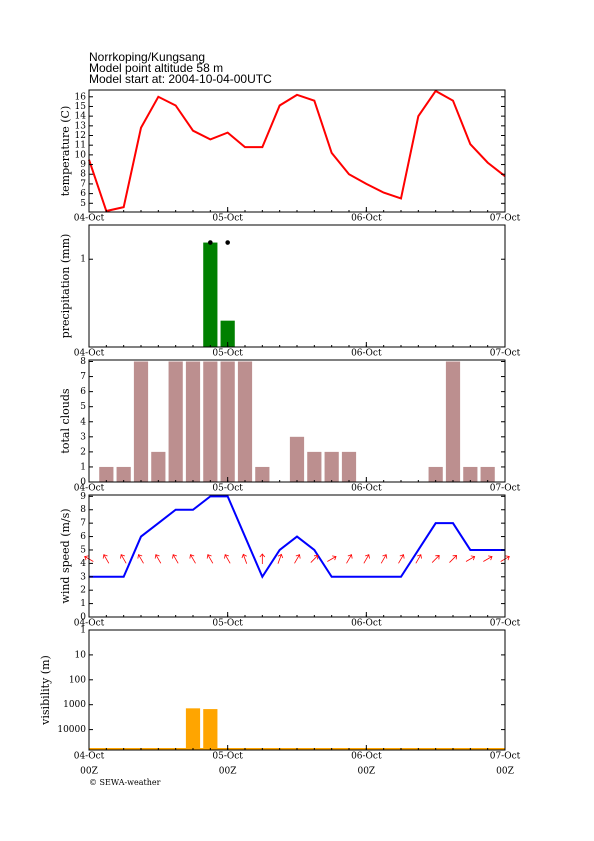  Describe the element at coordinates (180, 79) in the screenshot. I see `model-start: Model start at: 2004-10-04-00UTC` at that location.